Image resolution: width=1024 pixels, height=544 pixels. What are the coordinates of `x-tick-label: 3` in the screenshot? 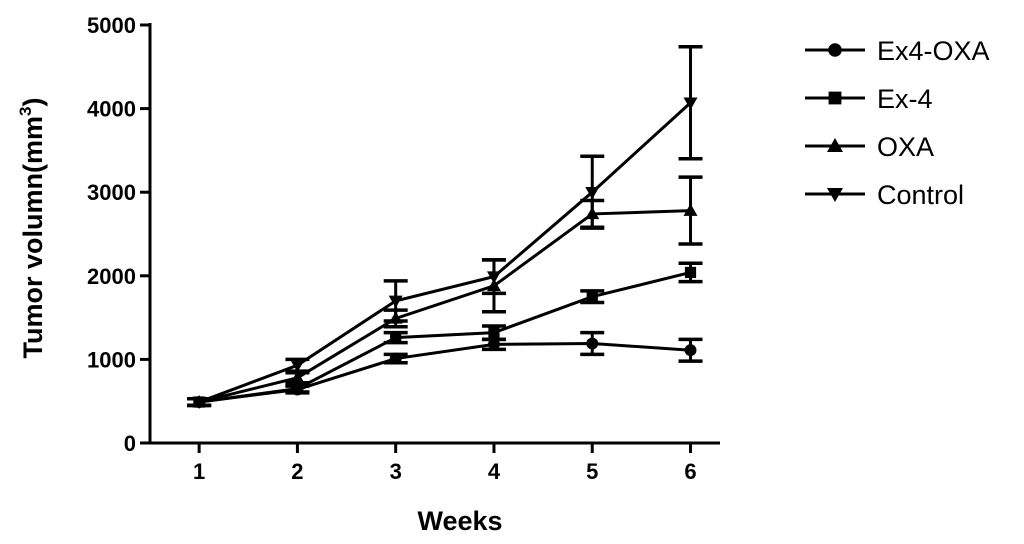 It's located at (396, 471).